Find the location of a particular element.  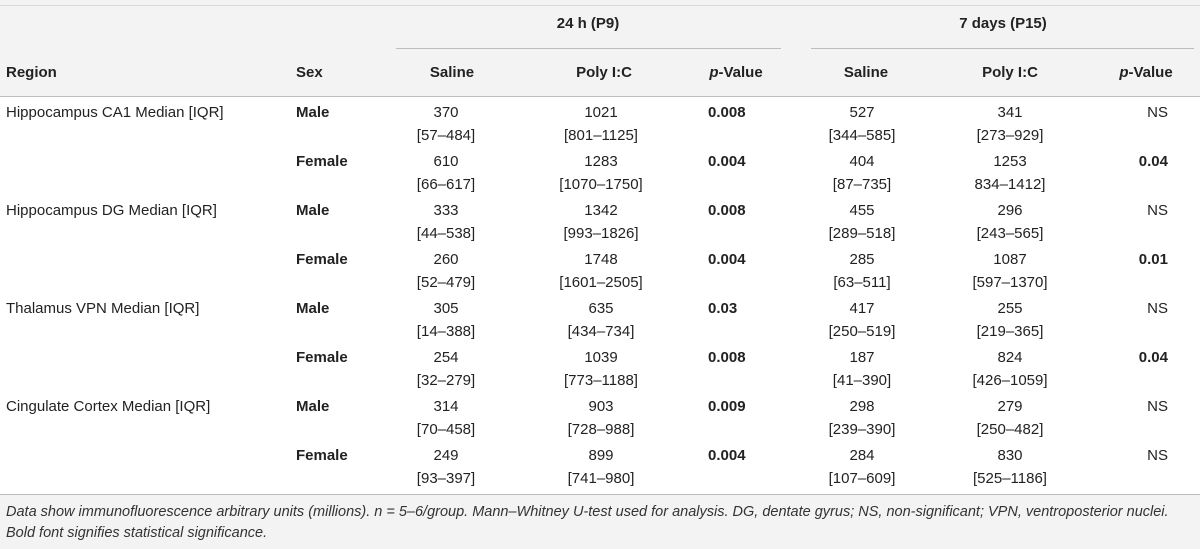

header-rule is located at coordinates (600, 96).